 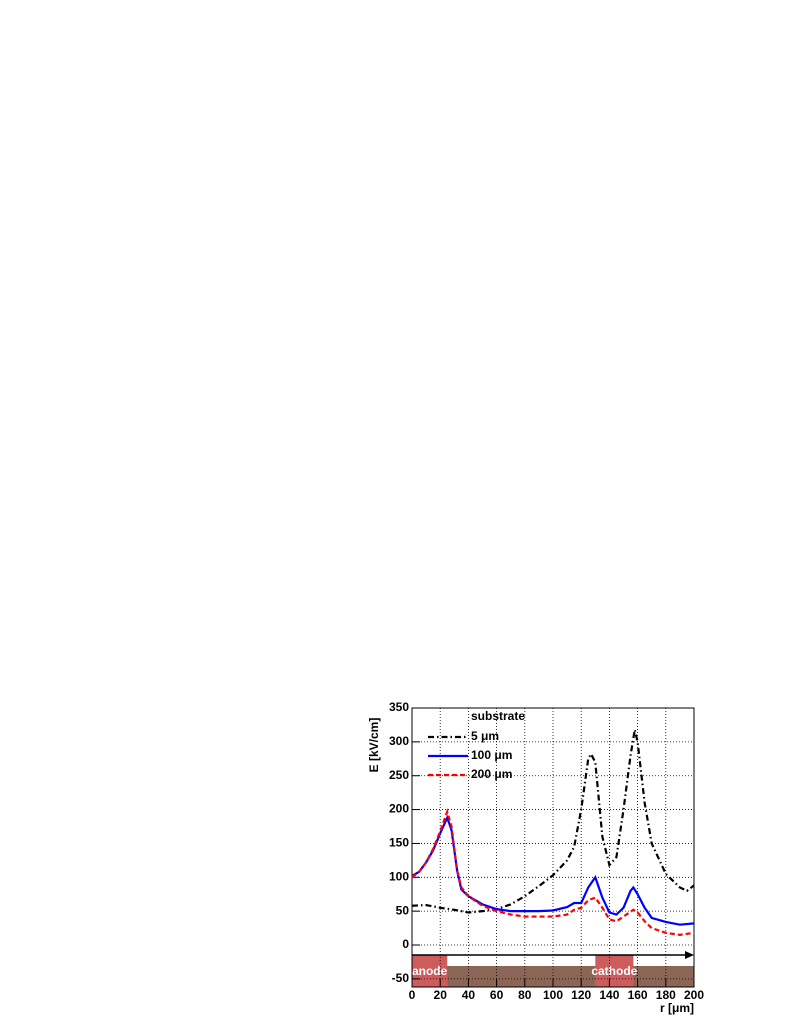 I want to click on y-tick-label: 350, so click(x=399, y=707).